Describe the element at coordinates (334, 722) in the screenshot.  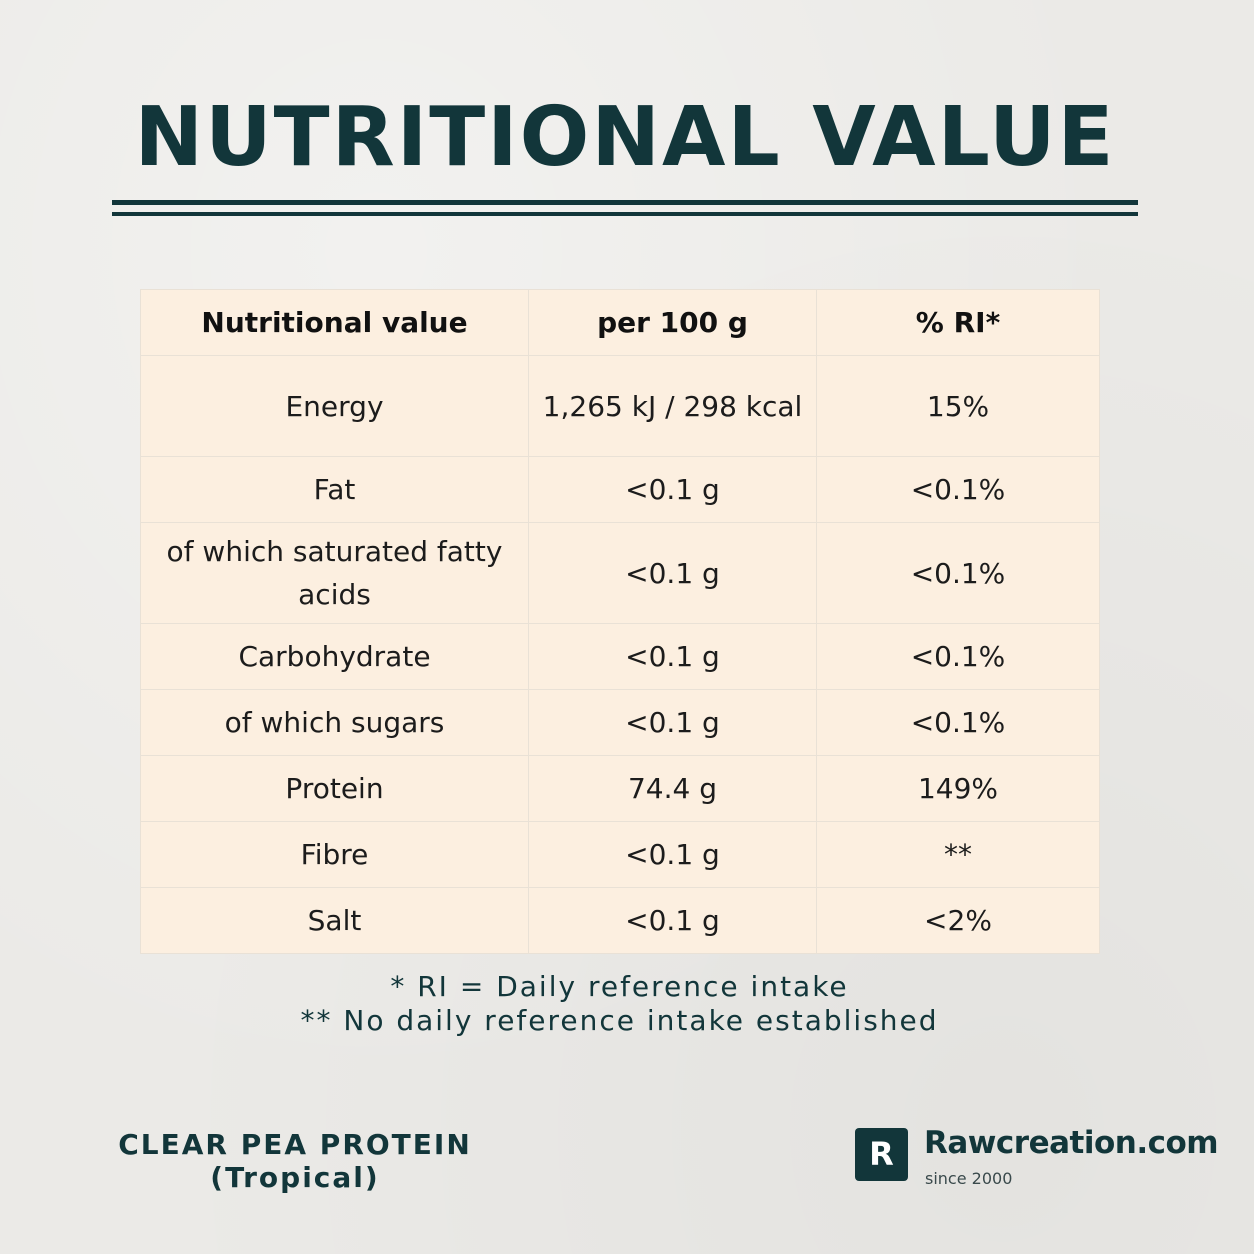
I see `nutrient-cell: of which sugars` at that location.